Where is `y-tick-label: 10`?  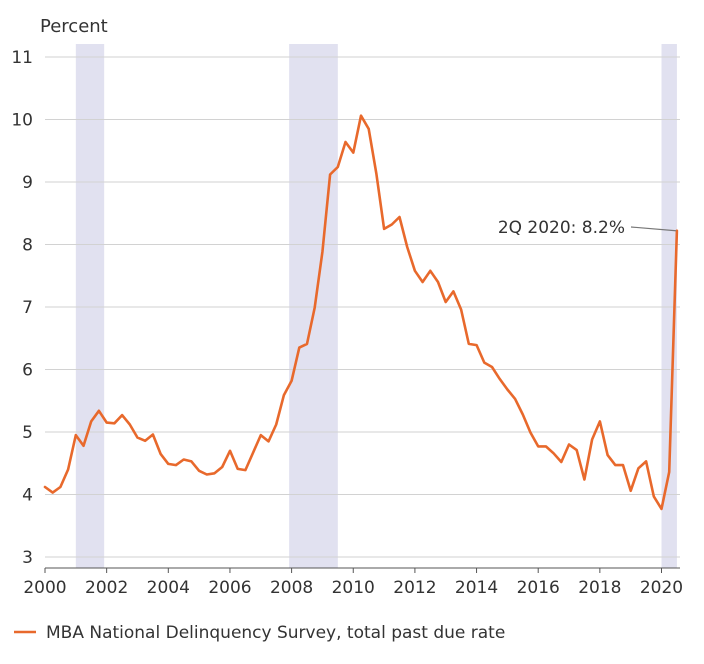 y-tick-label: 10 is located at coordinates (22, 121).